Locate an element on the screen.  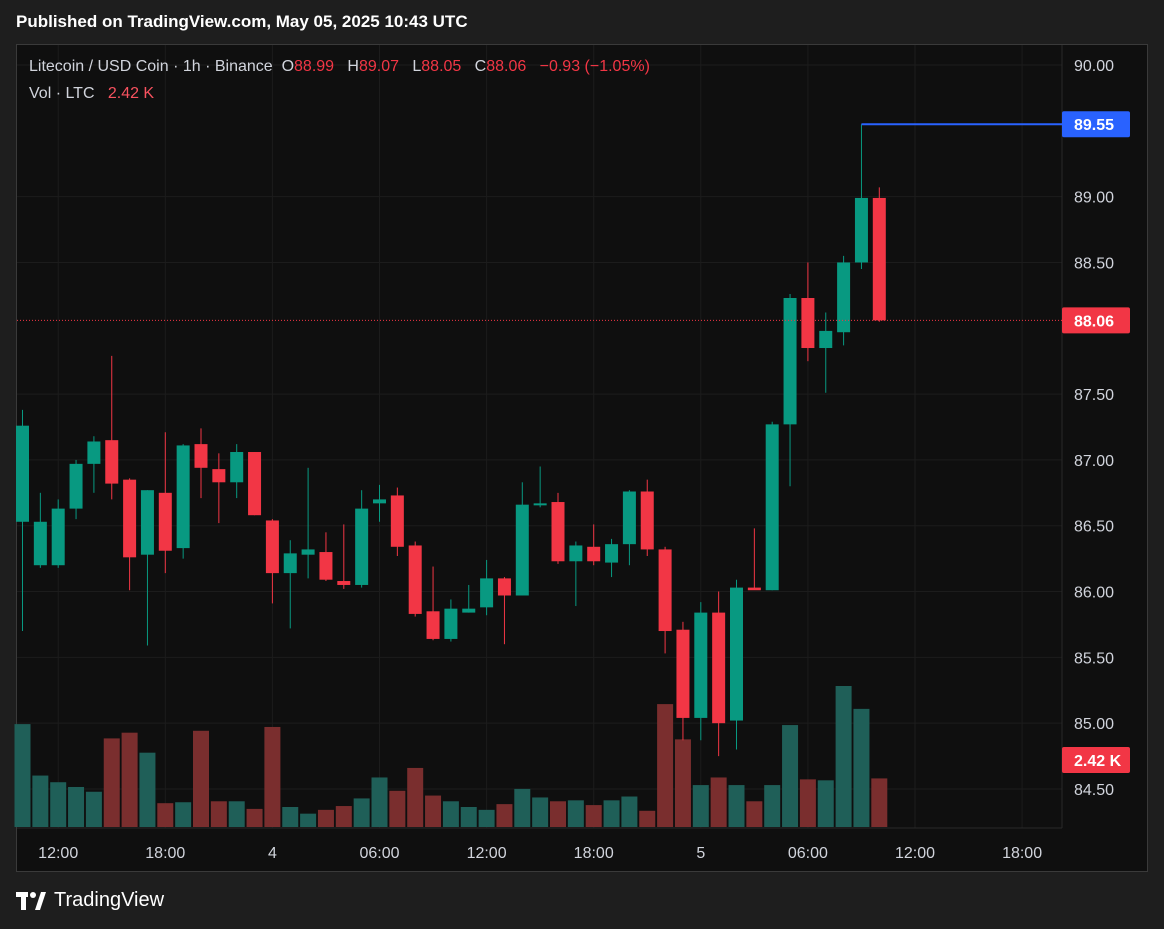
volume-value: 2.42 K is located at coordinates (131, 93).